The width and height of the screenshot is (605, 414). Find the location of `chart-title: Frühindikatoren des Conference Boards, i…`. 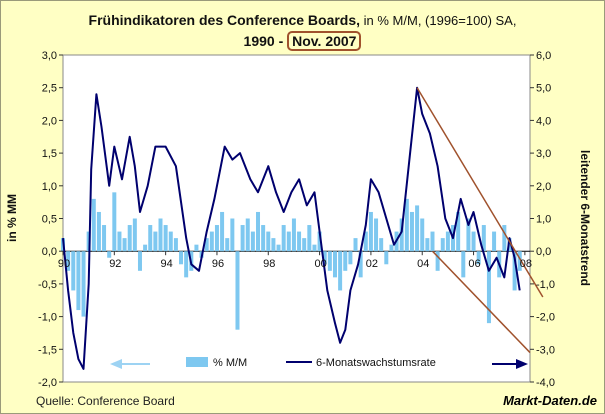

chart-title: Frühindikatoren des Conference Boards, i… is located at coordinates (302, 31).